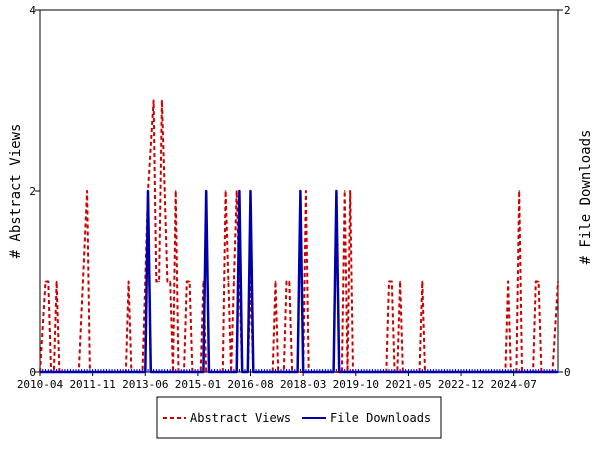  I want to click on x-tick-label: 2010-04, so click(40, 384).